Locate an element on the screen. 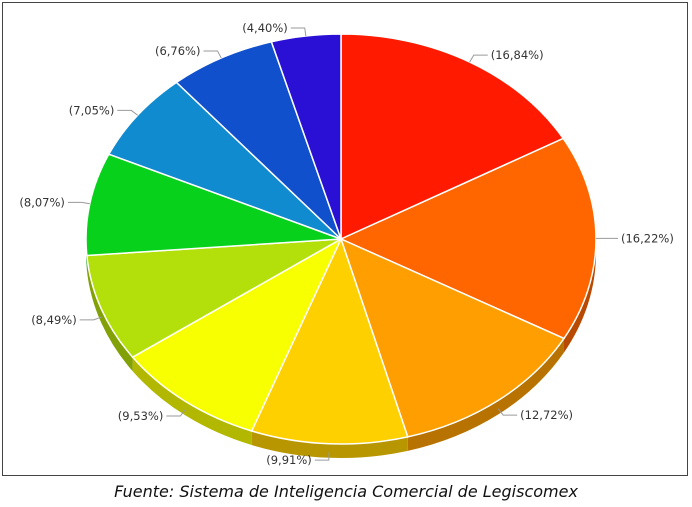 Image resolution: width=692 pixels, height=507 pixels. slice-label-2: (16,22%) is located at coordinates (647, 238).